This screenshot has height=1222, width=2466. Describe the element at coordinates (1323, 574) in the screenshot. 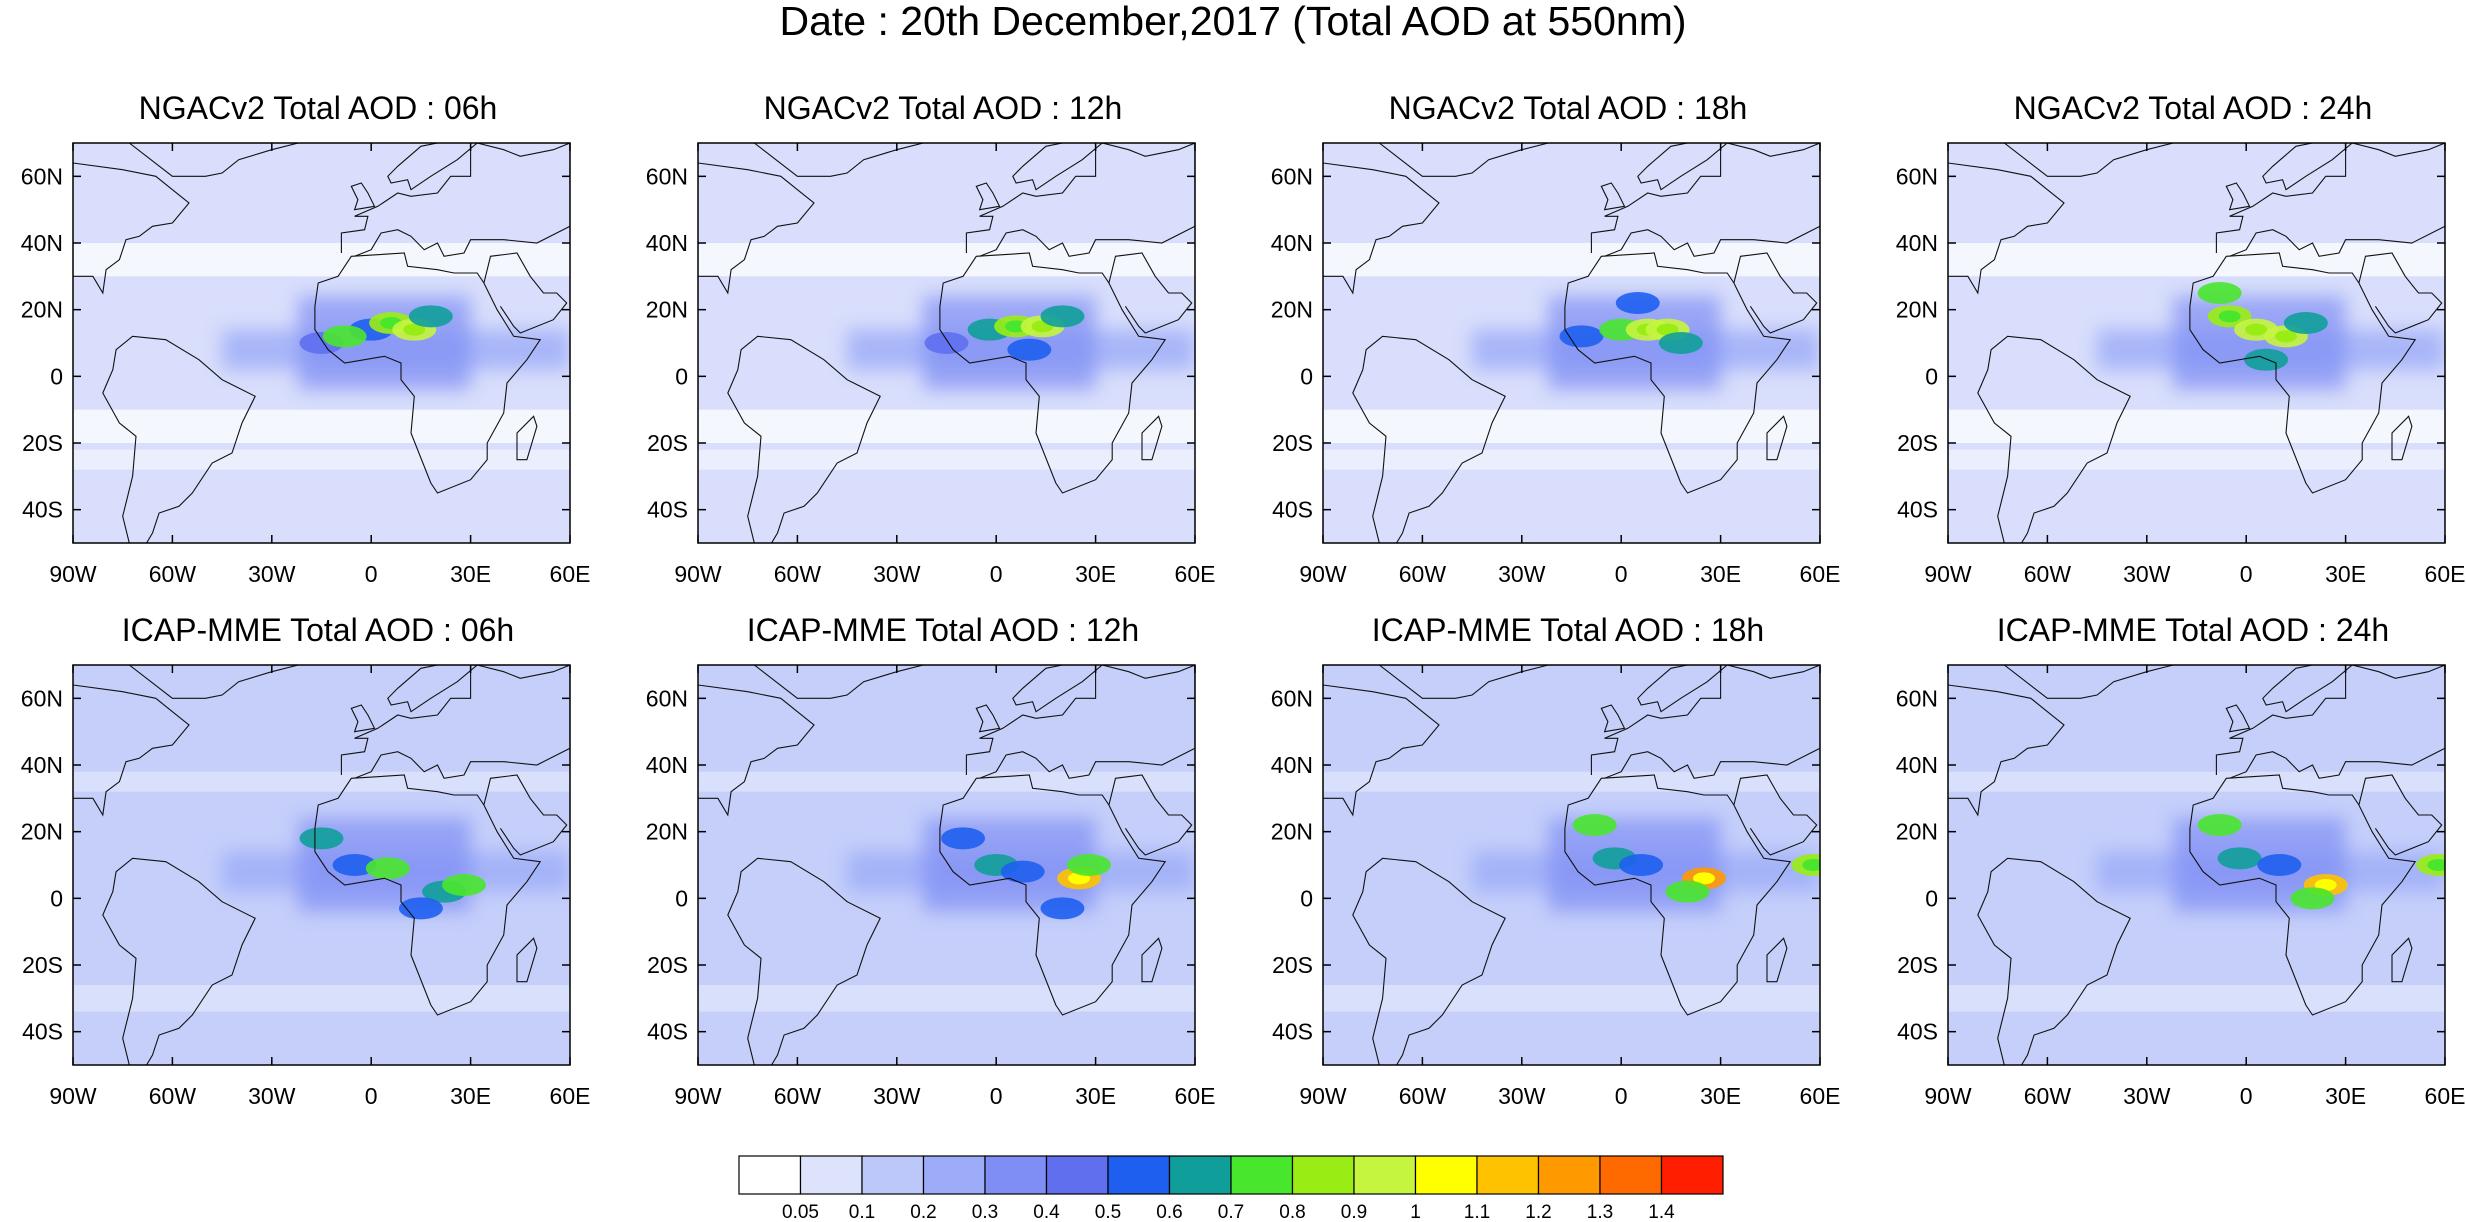

I see `lon-tick-label: 90W` at that location.